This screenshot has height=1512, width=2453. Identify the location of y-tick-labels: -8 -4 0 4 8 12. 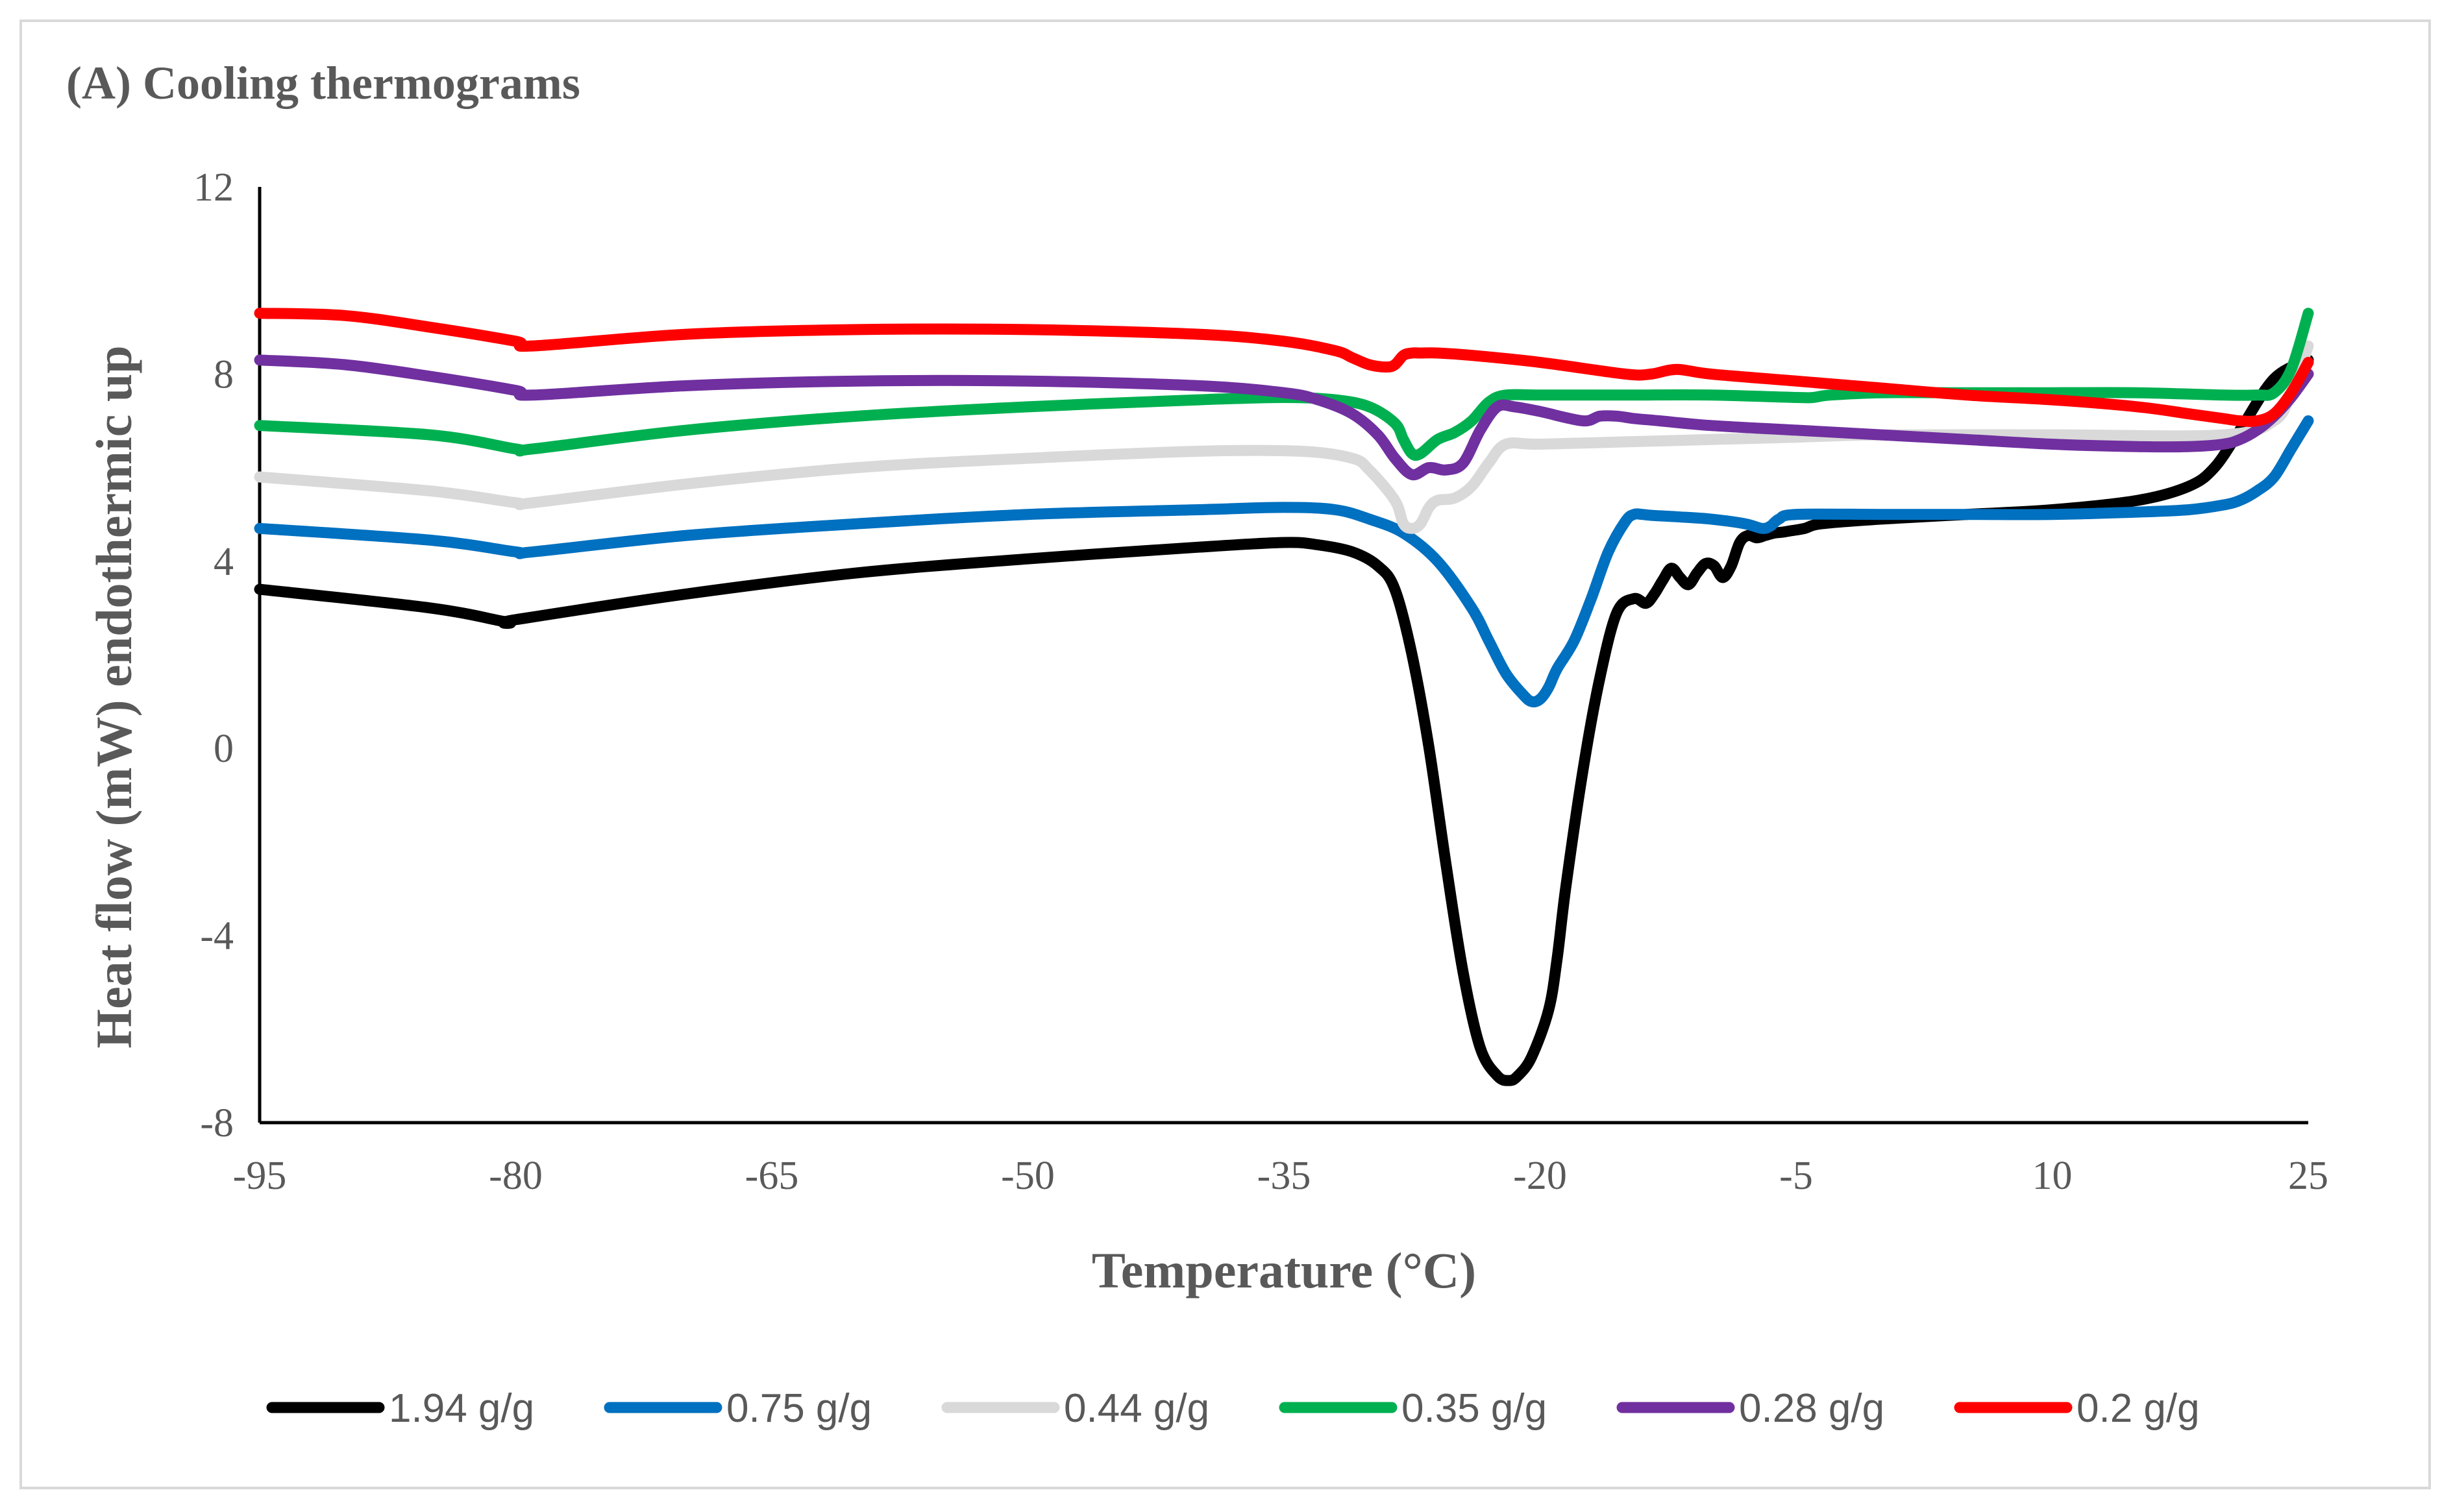
(213, 655).